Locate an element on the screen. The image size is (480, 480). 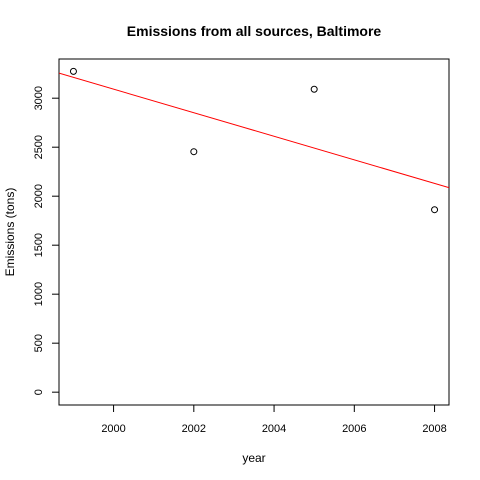
chart-title: Emissions from all sources, Baltimore is located at coordinates (254, 31).